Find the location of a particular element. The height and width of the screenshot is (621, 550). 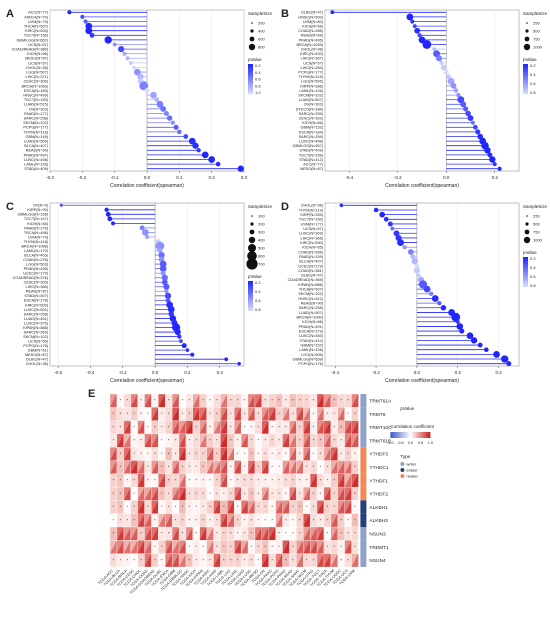

category-label: PCPG(N=177) is located at coordinates (35, 128).